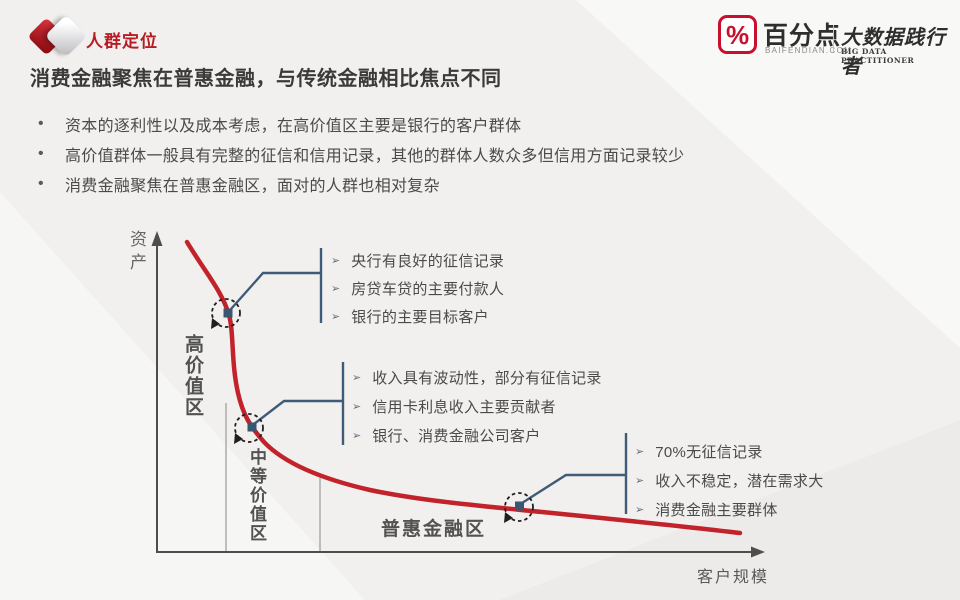 This screenshot has width=960, height=600. I want to click on callout-text: 收入具有波动性，部分有征信记录, so click(487, 378).